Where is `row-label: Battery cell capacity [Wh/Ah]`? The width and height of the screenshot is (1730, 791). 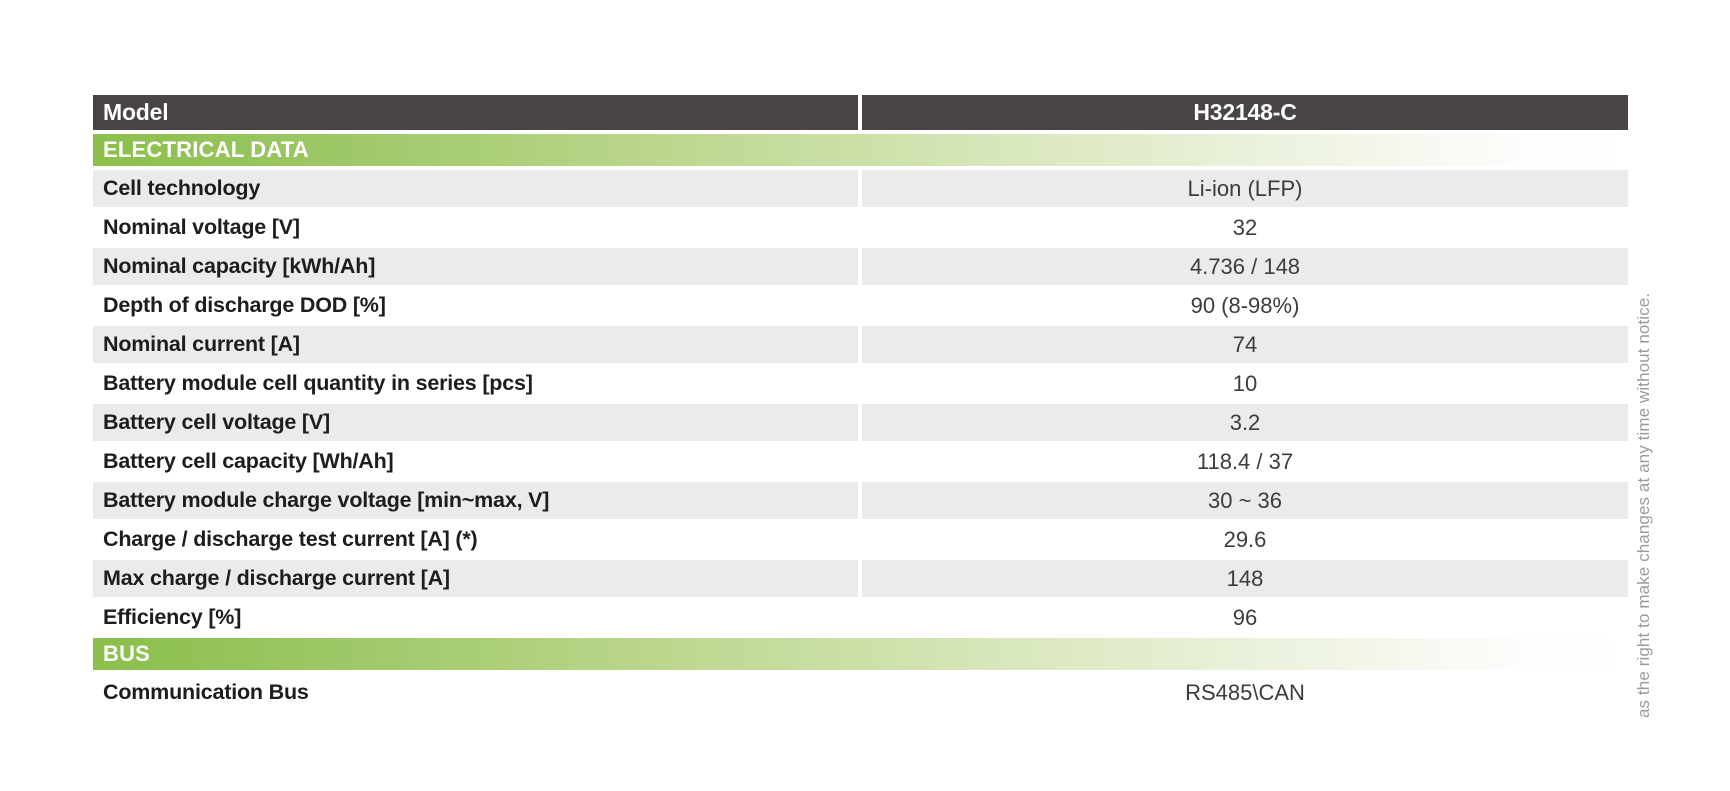
row-label: Battery cell capacity [Wh/Ah] is located at coordinates (477, 461).